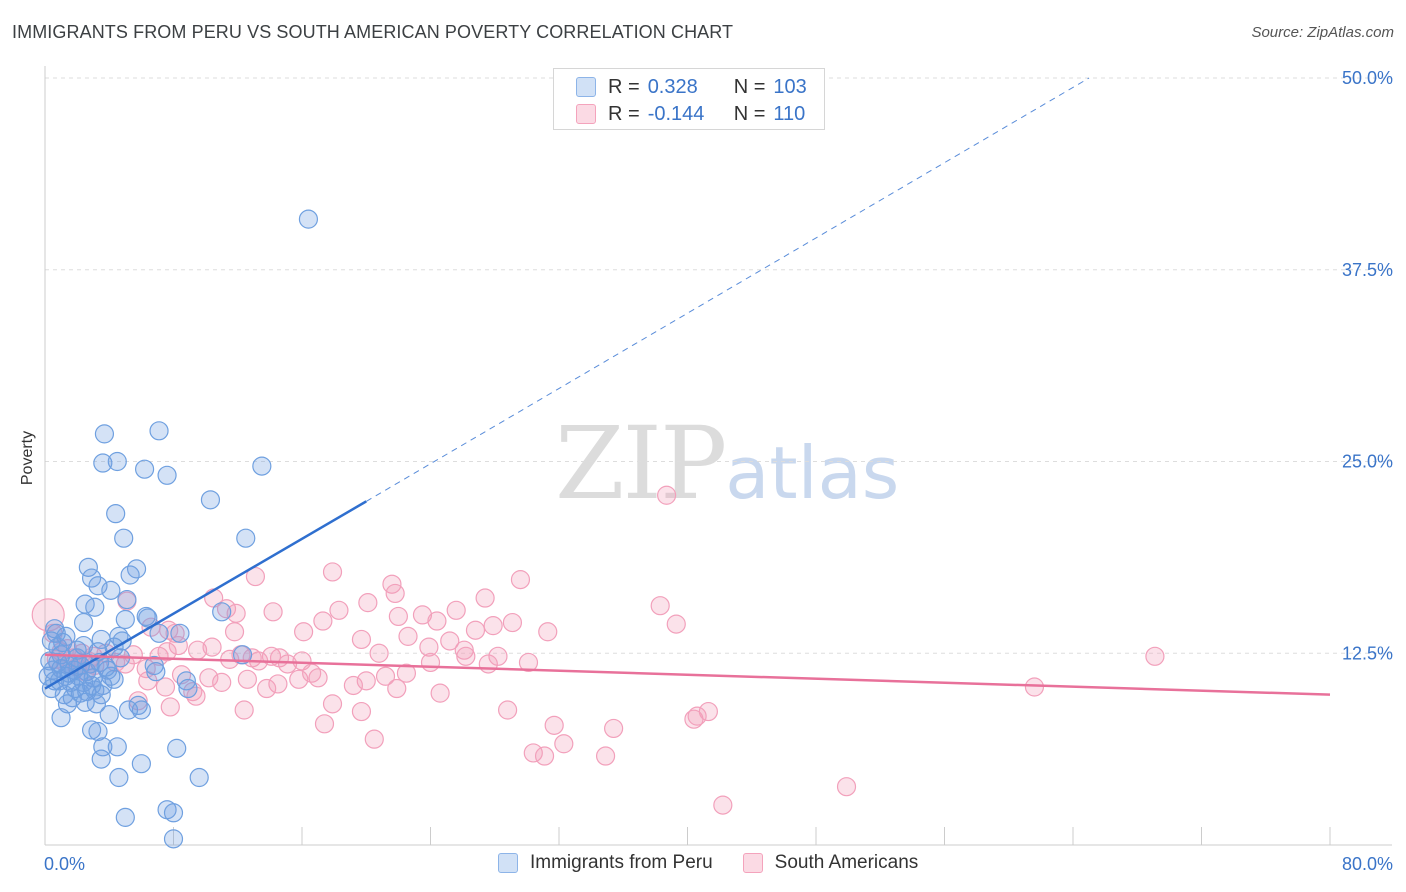  What do you see at coordinates (624, 113) in the screenshot?
I see `legend-r-label: R =` at bounding box center [624, 113].